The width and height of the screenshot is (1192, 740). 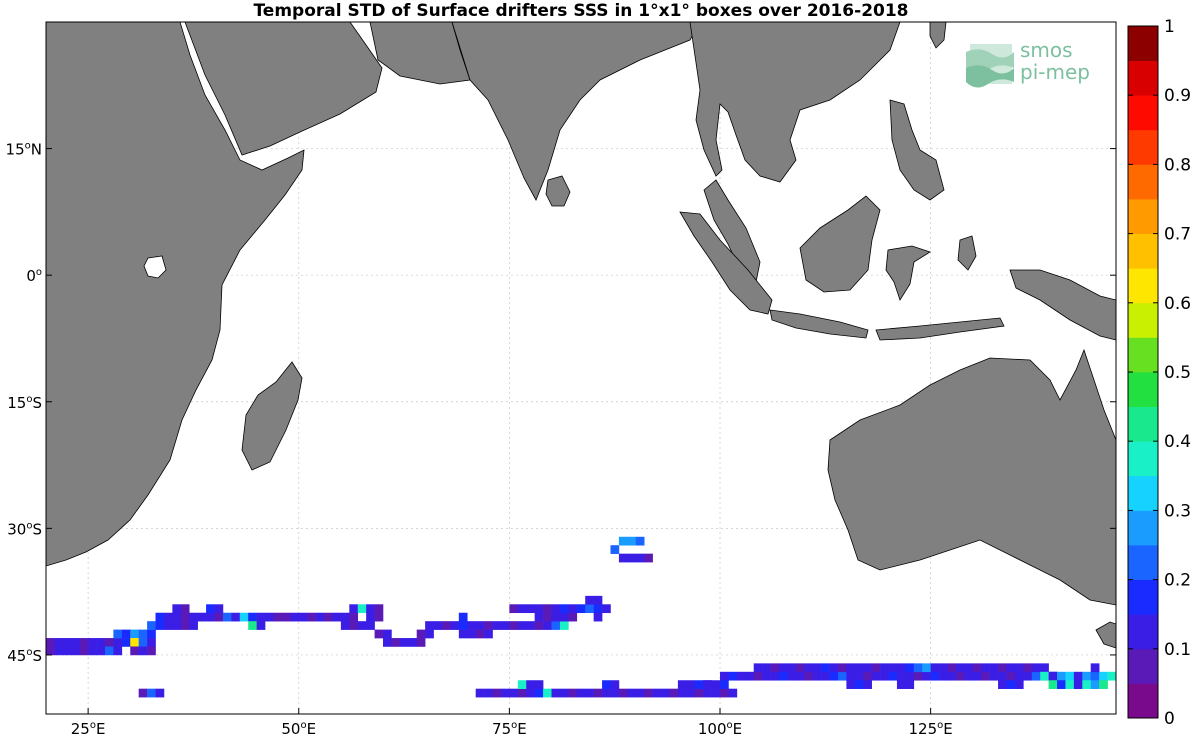 I want to click on land-sumatra, so click(x=726, y=263).